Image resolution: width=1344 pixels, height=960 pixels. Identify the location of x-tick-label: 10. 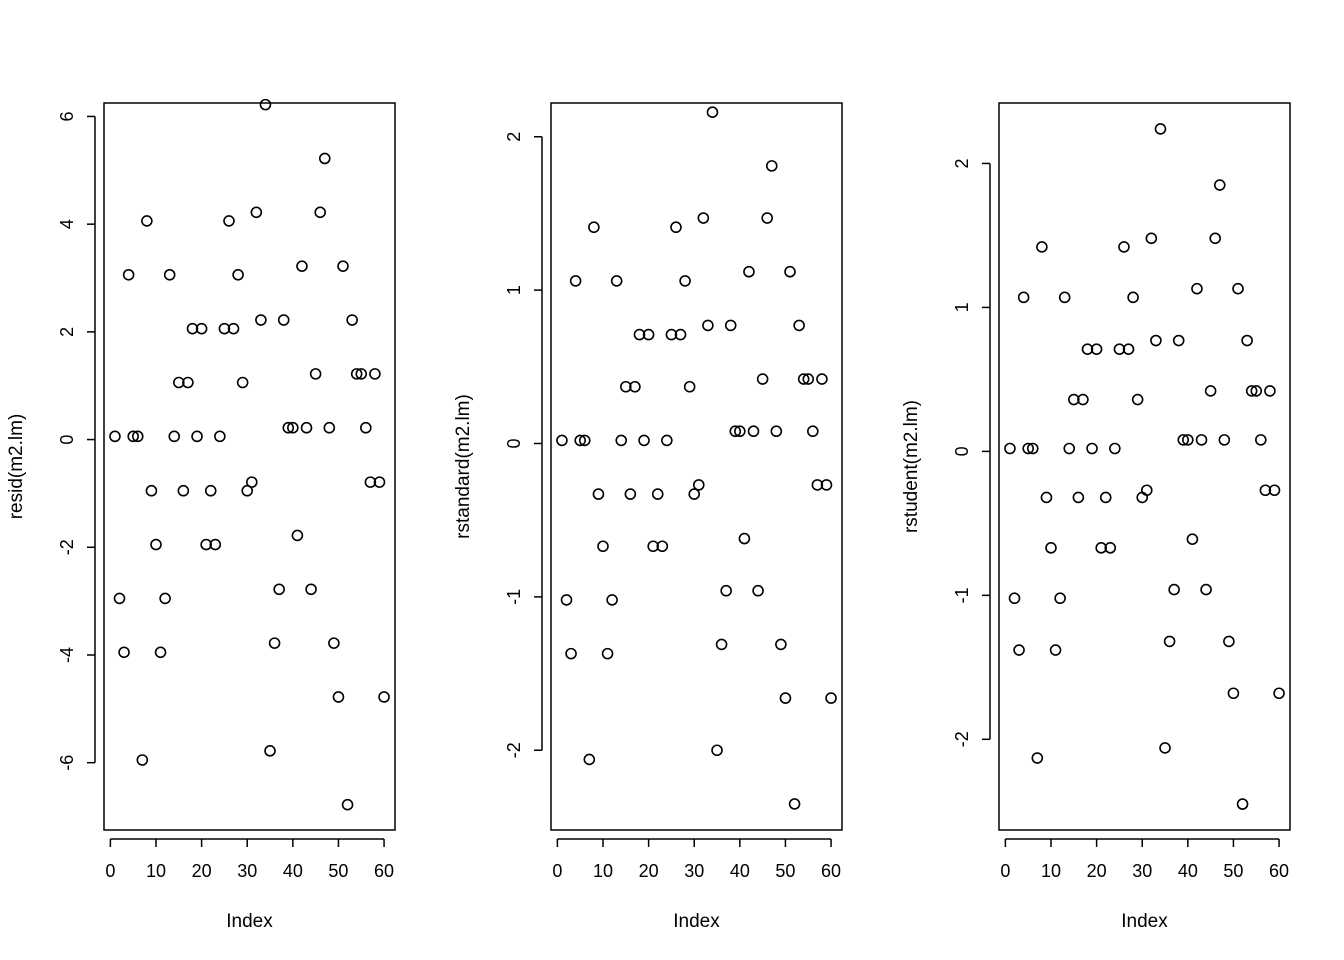
(1051, 871).